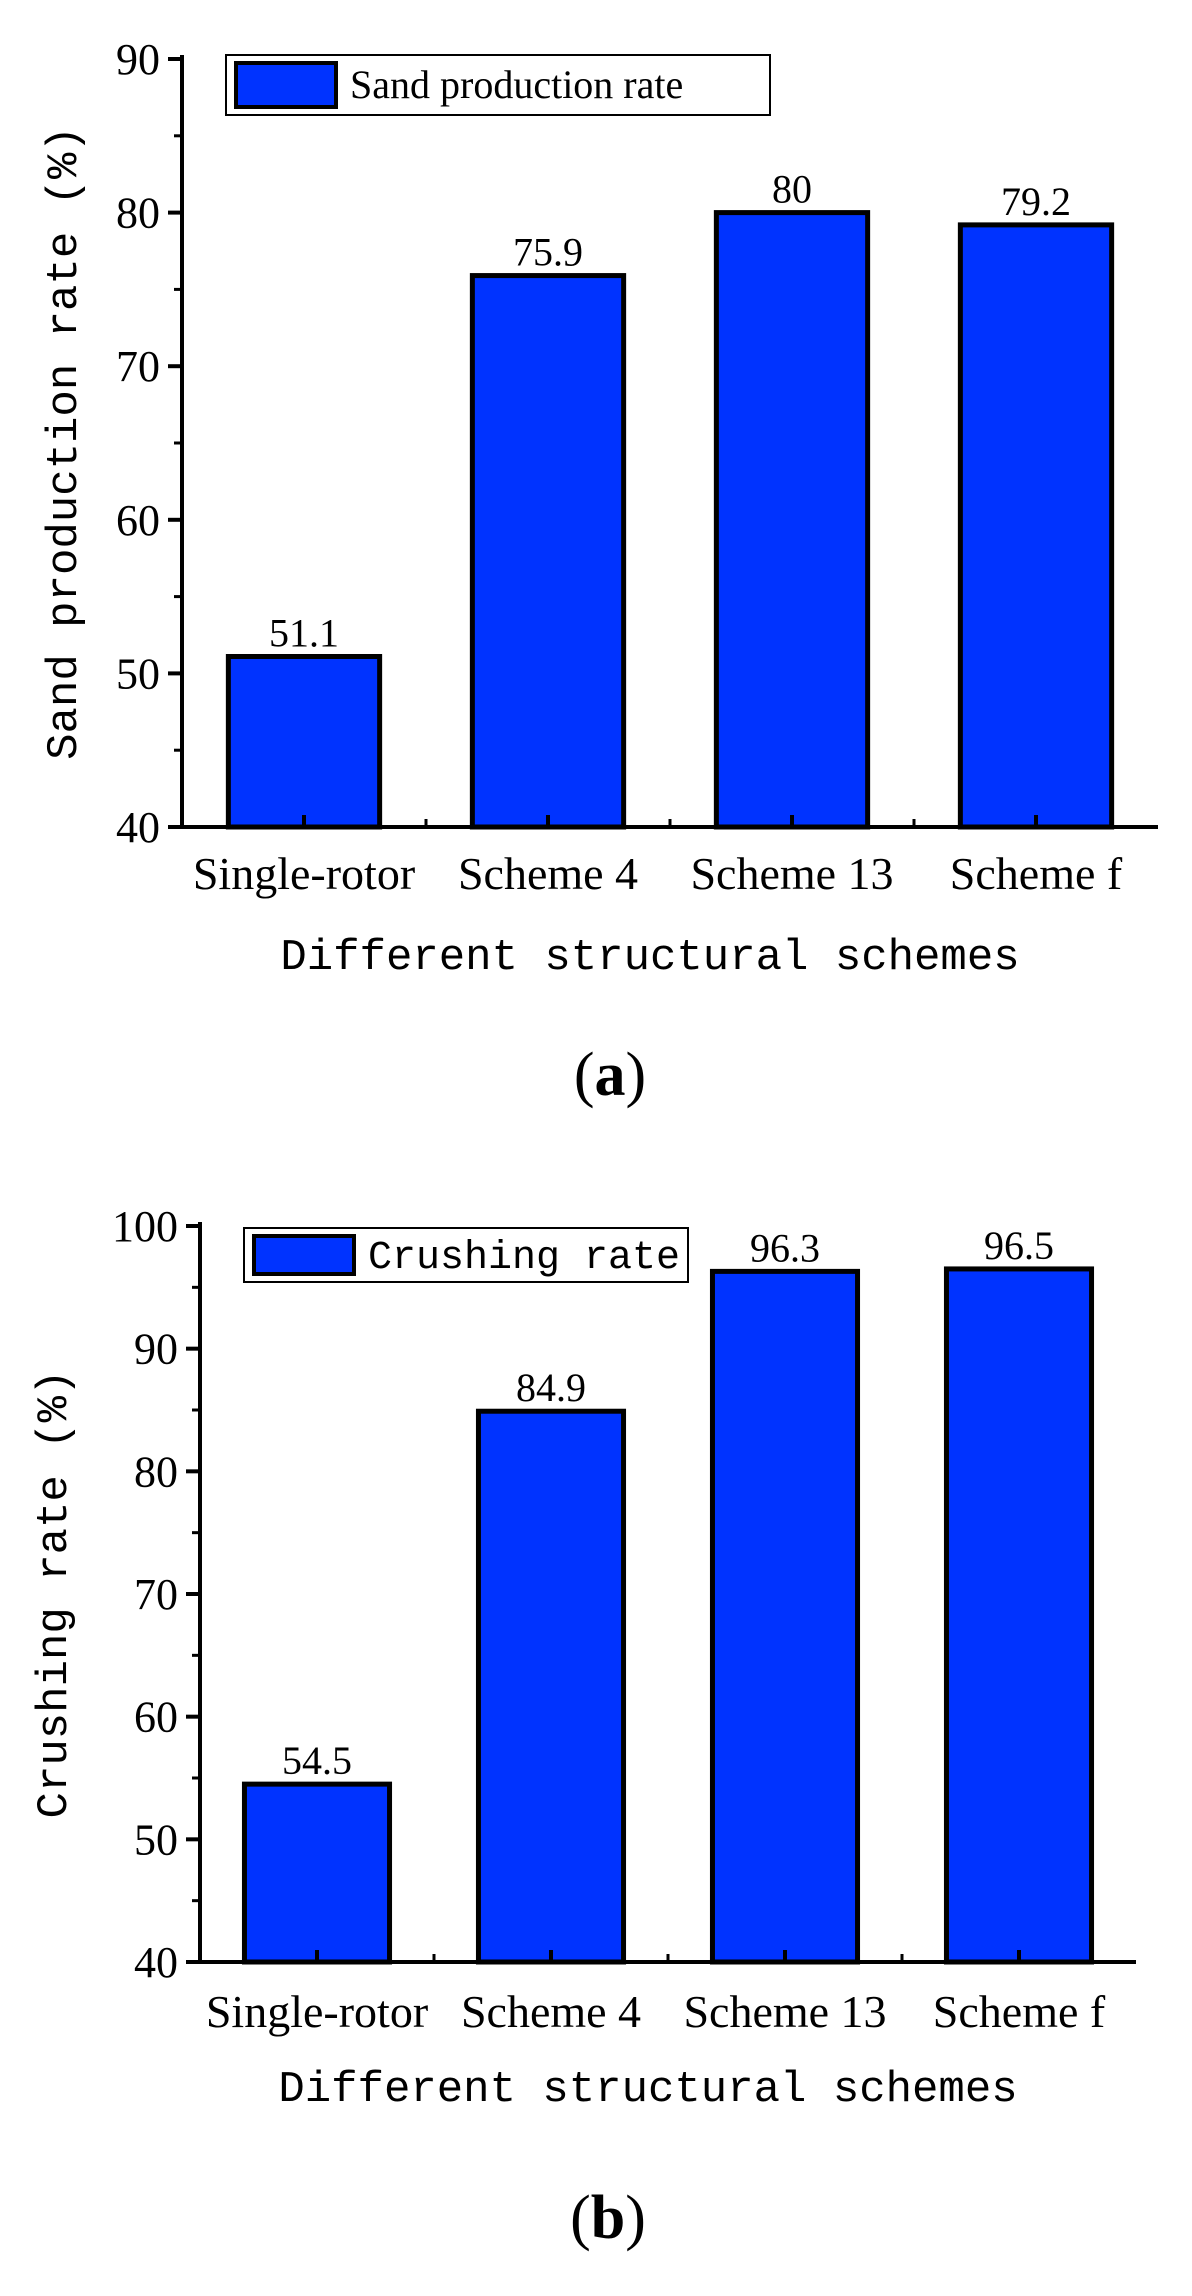 Image resolution: width=1192 pixels, height=2296 pixels. Describe the element at coordinates (548, 252) in the screenshot. I see `data-label: 75.9` at that location.